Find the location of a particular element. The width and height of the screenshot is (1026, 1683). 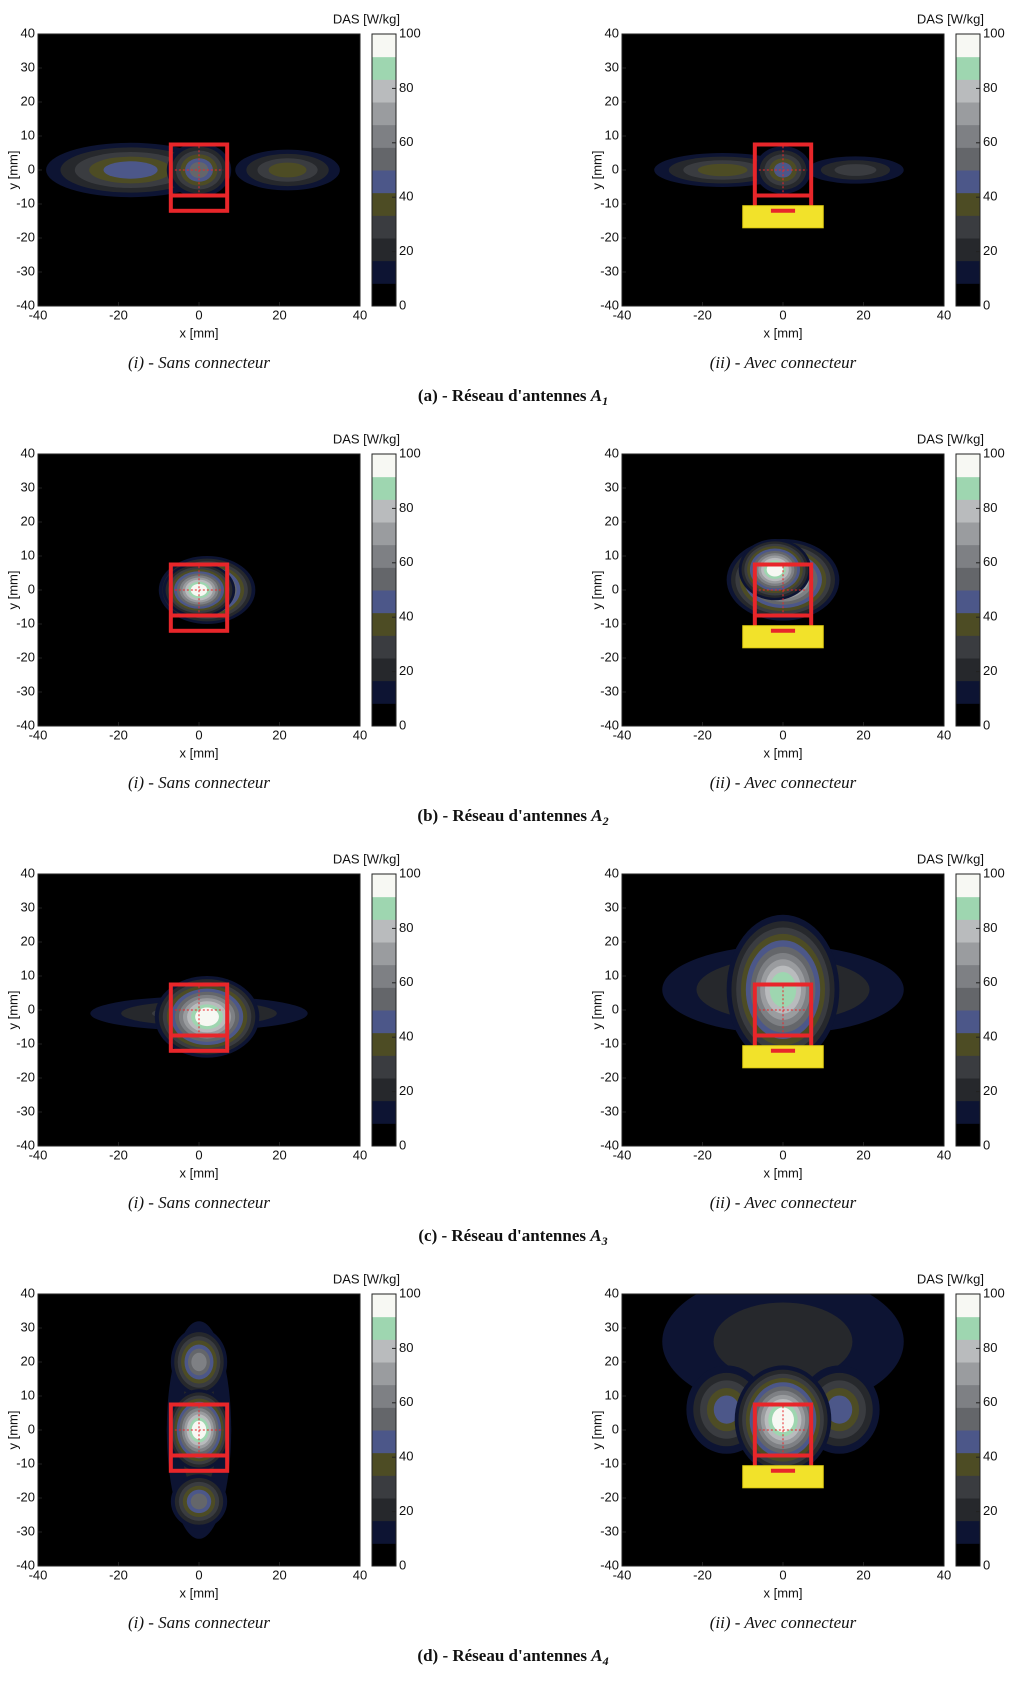

x-tick-label: 20 is located at coordinates (279, 1154).